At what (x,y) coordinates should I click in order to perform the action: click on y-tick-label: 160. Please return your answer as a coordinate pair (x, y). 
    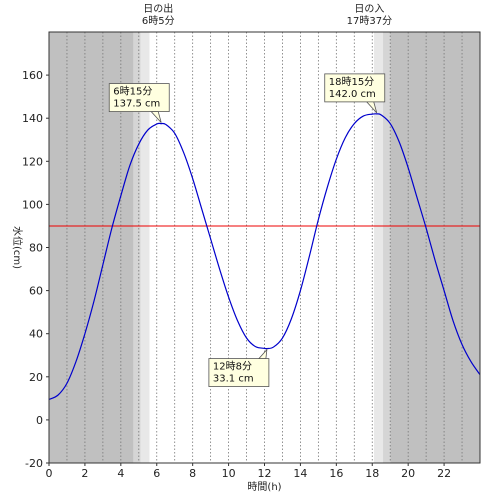
    Looking at the image, I should click on (32, 75).